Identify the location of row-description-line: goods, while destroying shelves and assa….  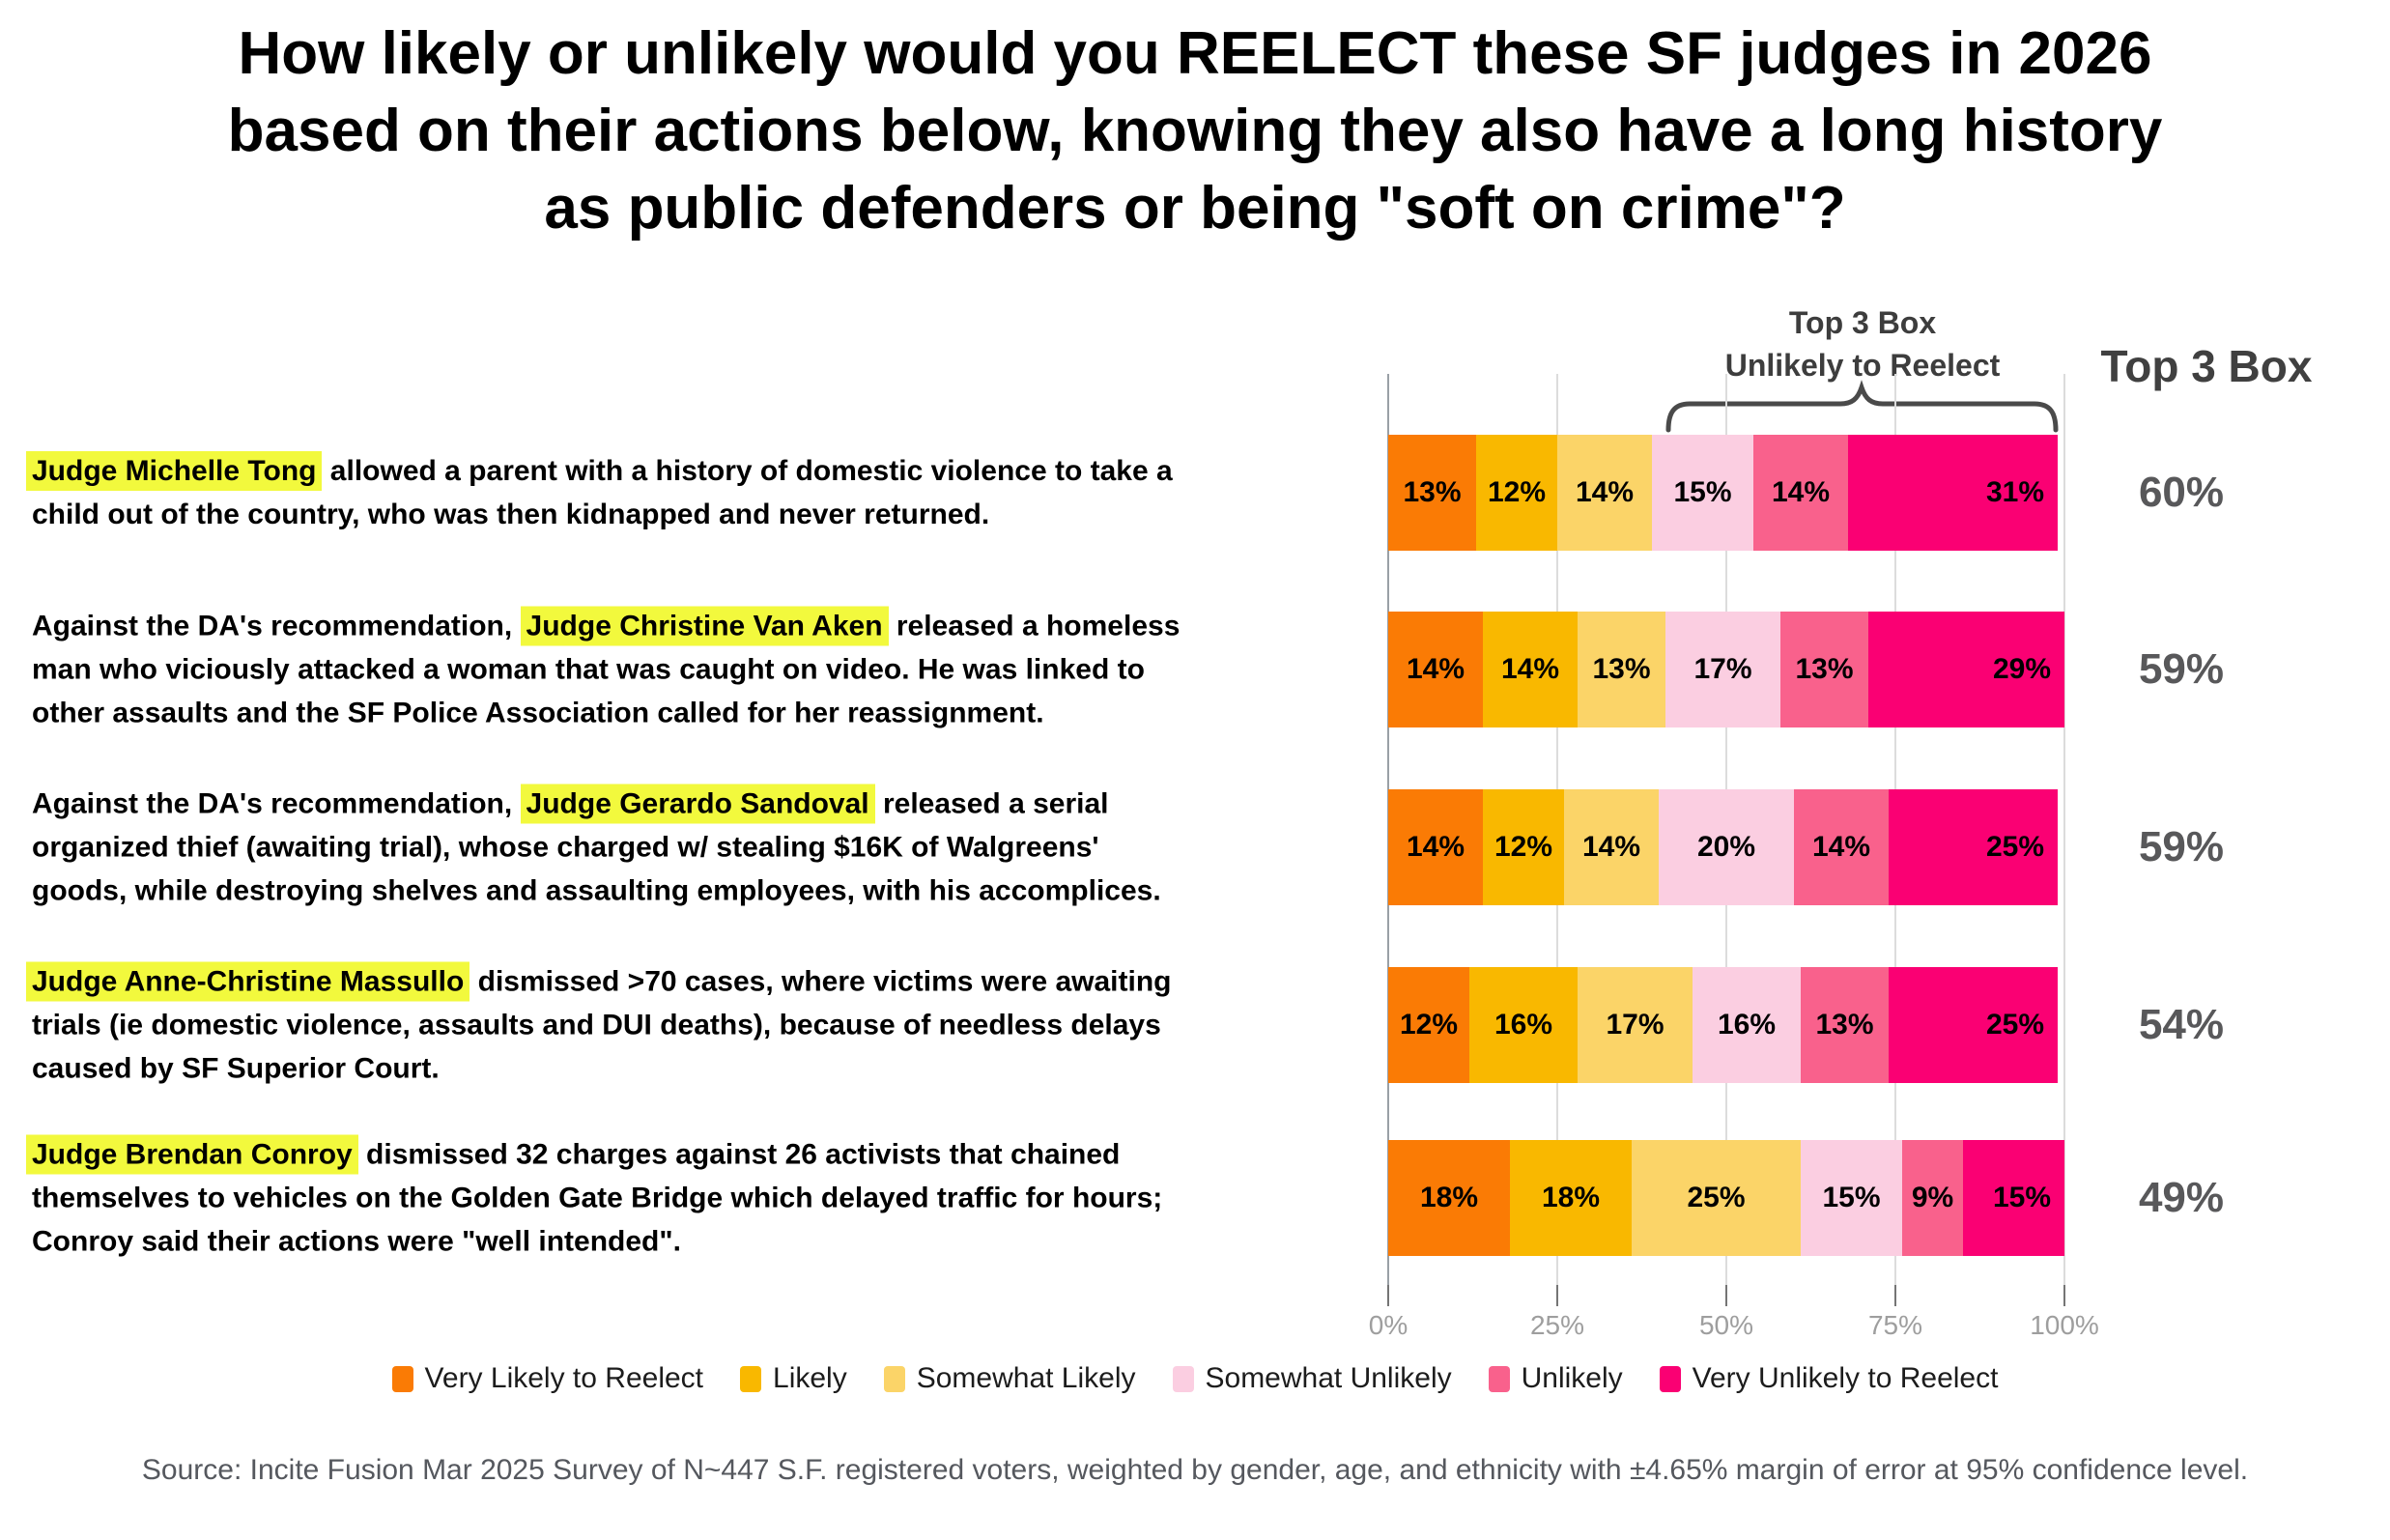
(708, 891).